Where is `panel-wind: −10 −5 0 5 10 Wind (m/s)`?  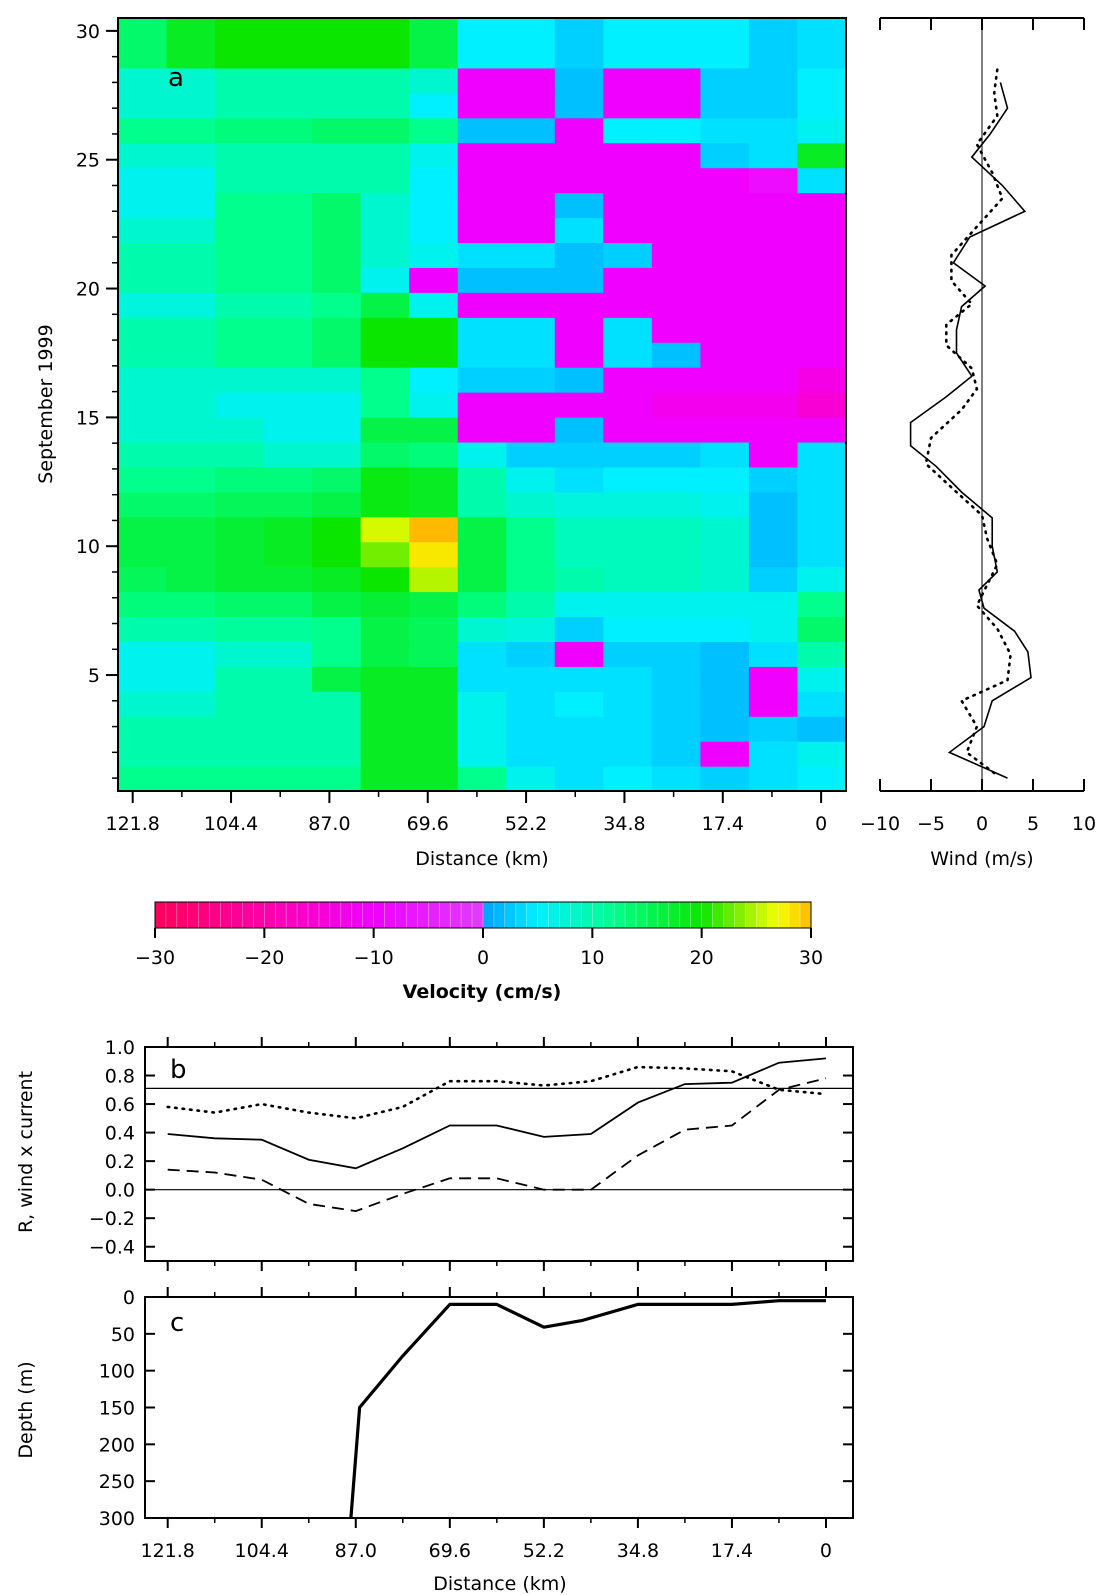
panel-wind: −10 −5 0 5 10 Wind (m/s) is located at coordinates (978, 443).